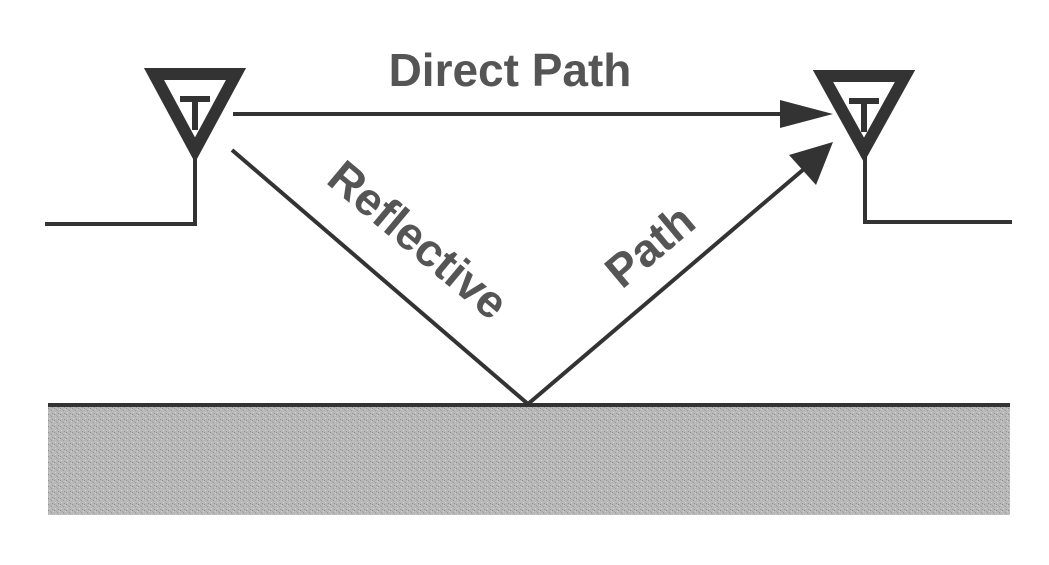 The width and height of the screenshot is (1049, 565). What do you see at coordinates (146, 147) in the screenshot?
I see `transmitter-antenna-icon` at bounding box center [146, 147].